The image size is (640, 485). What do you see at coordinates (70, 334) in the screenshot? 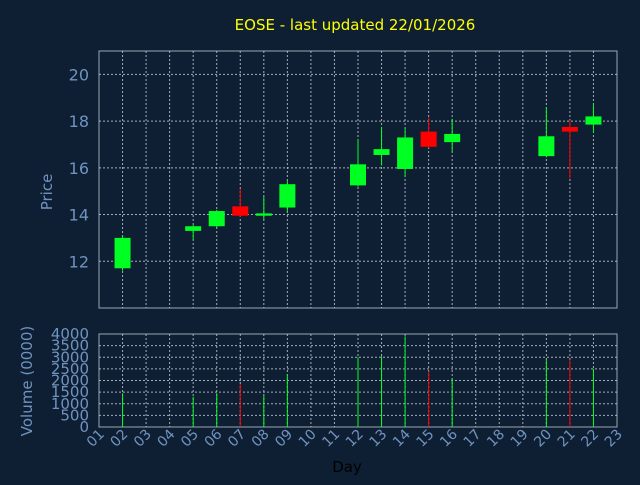
I see `volume-tick-label: 4000` at bounding box center [70, 334].